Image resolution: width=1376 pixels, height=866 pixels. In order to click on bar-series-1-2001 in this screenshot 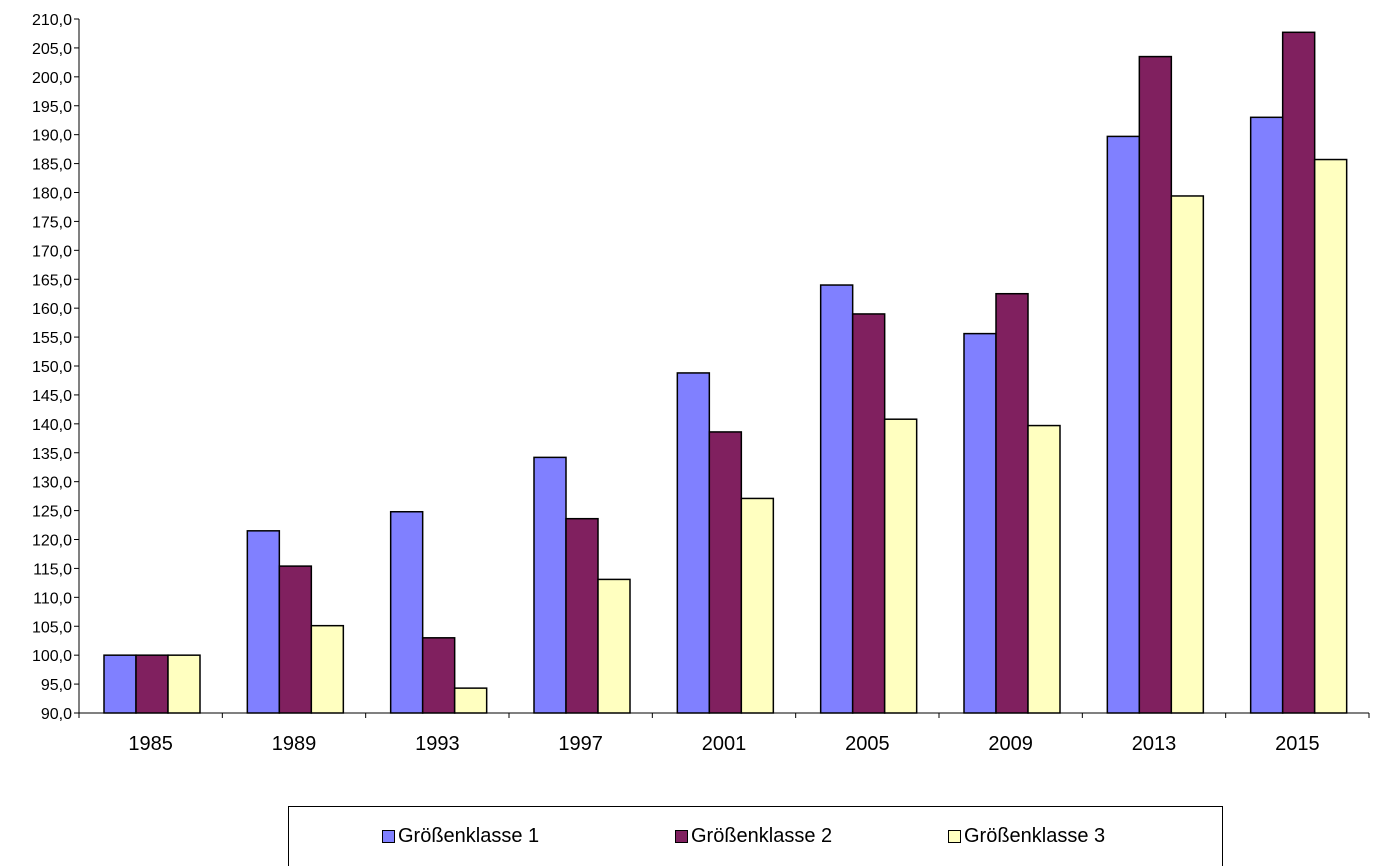, I will do `click(693, 543)`.